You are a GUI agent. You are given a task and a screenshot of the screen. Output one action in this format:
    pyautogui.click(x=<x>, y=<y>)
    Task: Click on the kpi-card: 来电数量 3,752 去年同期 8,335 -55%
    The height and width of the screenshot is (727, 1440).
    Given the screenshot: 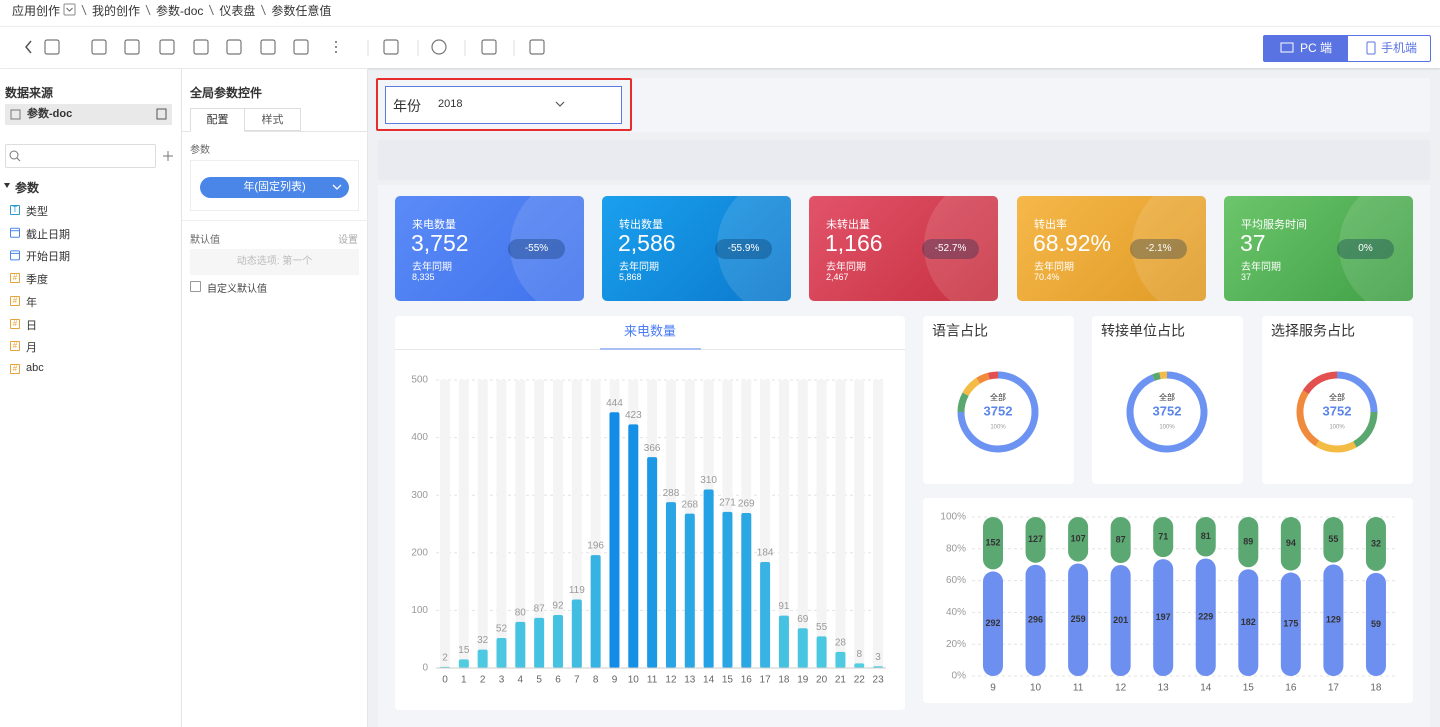 What is the action you would take?
    pyautogui.click(x=489, y=248)
    